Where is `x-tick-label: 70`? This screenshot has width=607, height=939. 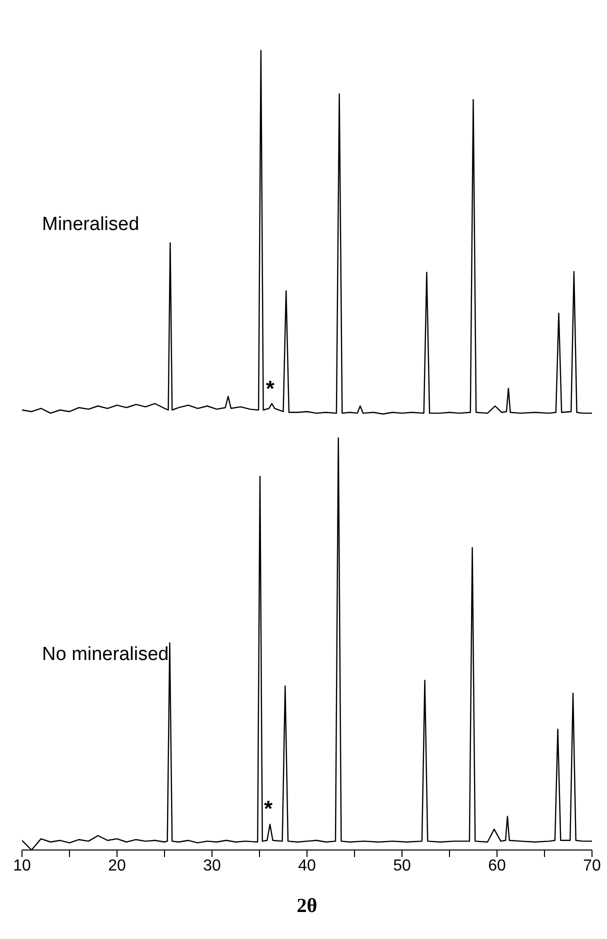 x-tick-label: 70 is located at coordinates (592, 865).